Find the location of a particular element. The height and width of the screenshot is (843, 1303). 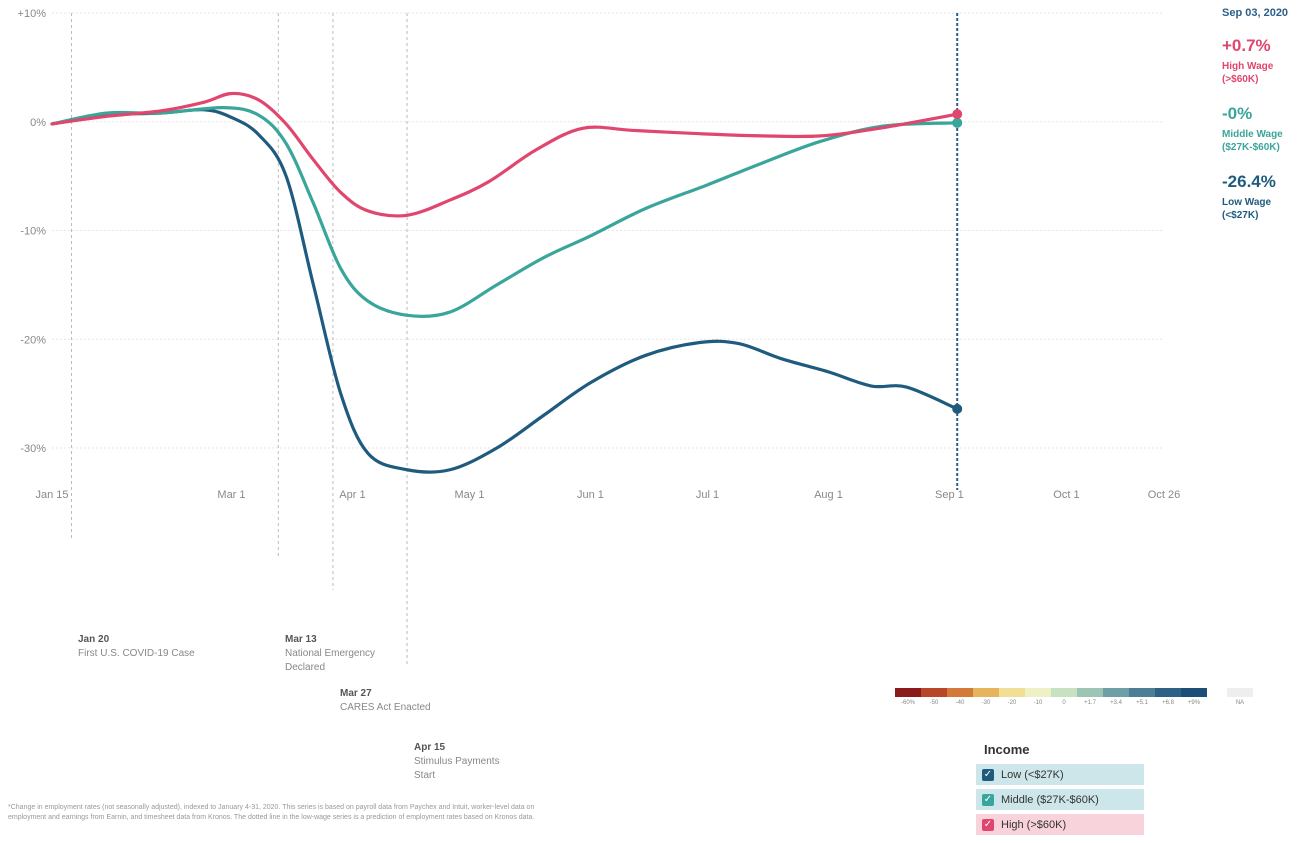

readout-high-range: (>$60K) is located at coordinates (1240, 79).